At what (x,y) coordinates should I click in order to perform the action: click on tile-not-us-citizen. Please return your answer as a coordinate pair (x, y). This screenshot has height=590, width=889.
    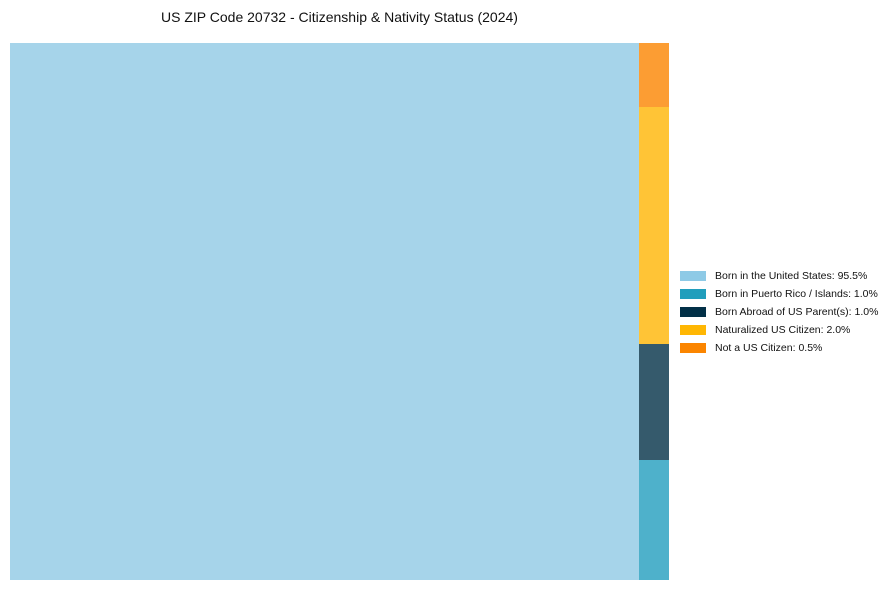
    Looking at the image, I should click on (654, 75).